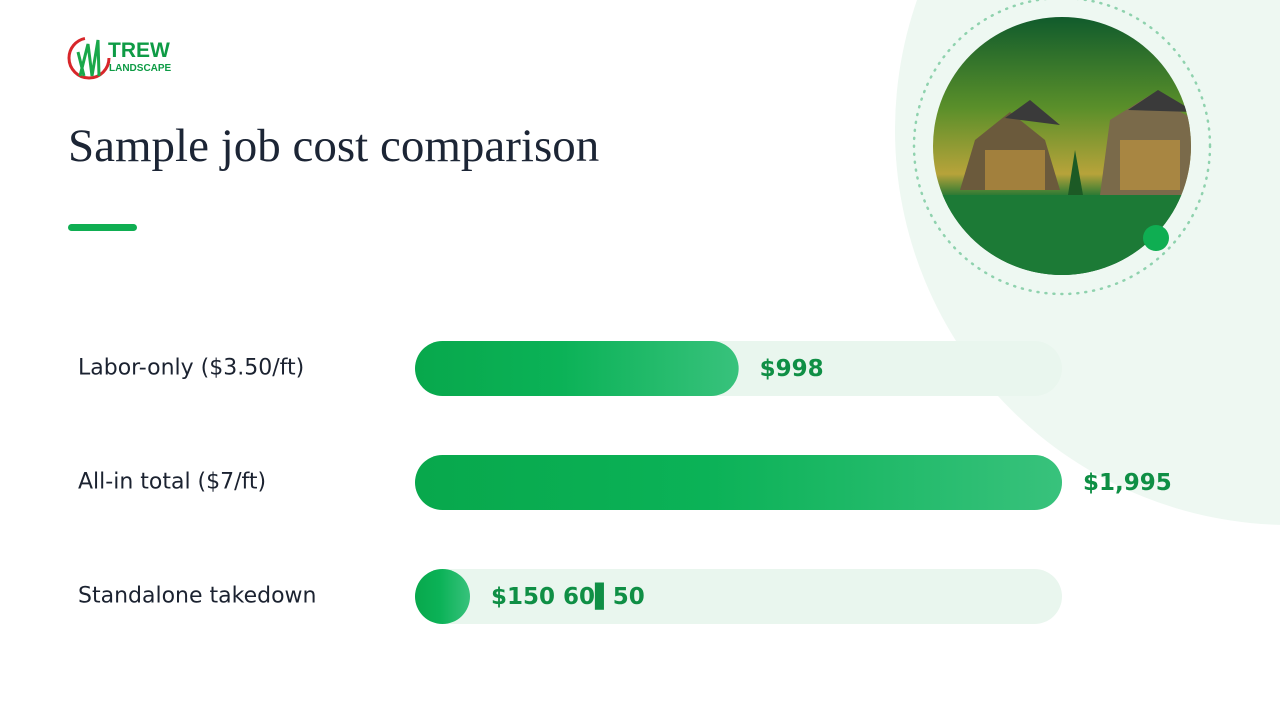 The height and width of the screenshot is (720, 1280). What do you see at coordinates (197, 596) in the screenshot?
I see `category-label: Standalone takedown` at bounding box center [197, 596].